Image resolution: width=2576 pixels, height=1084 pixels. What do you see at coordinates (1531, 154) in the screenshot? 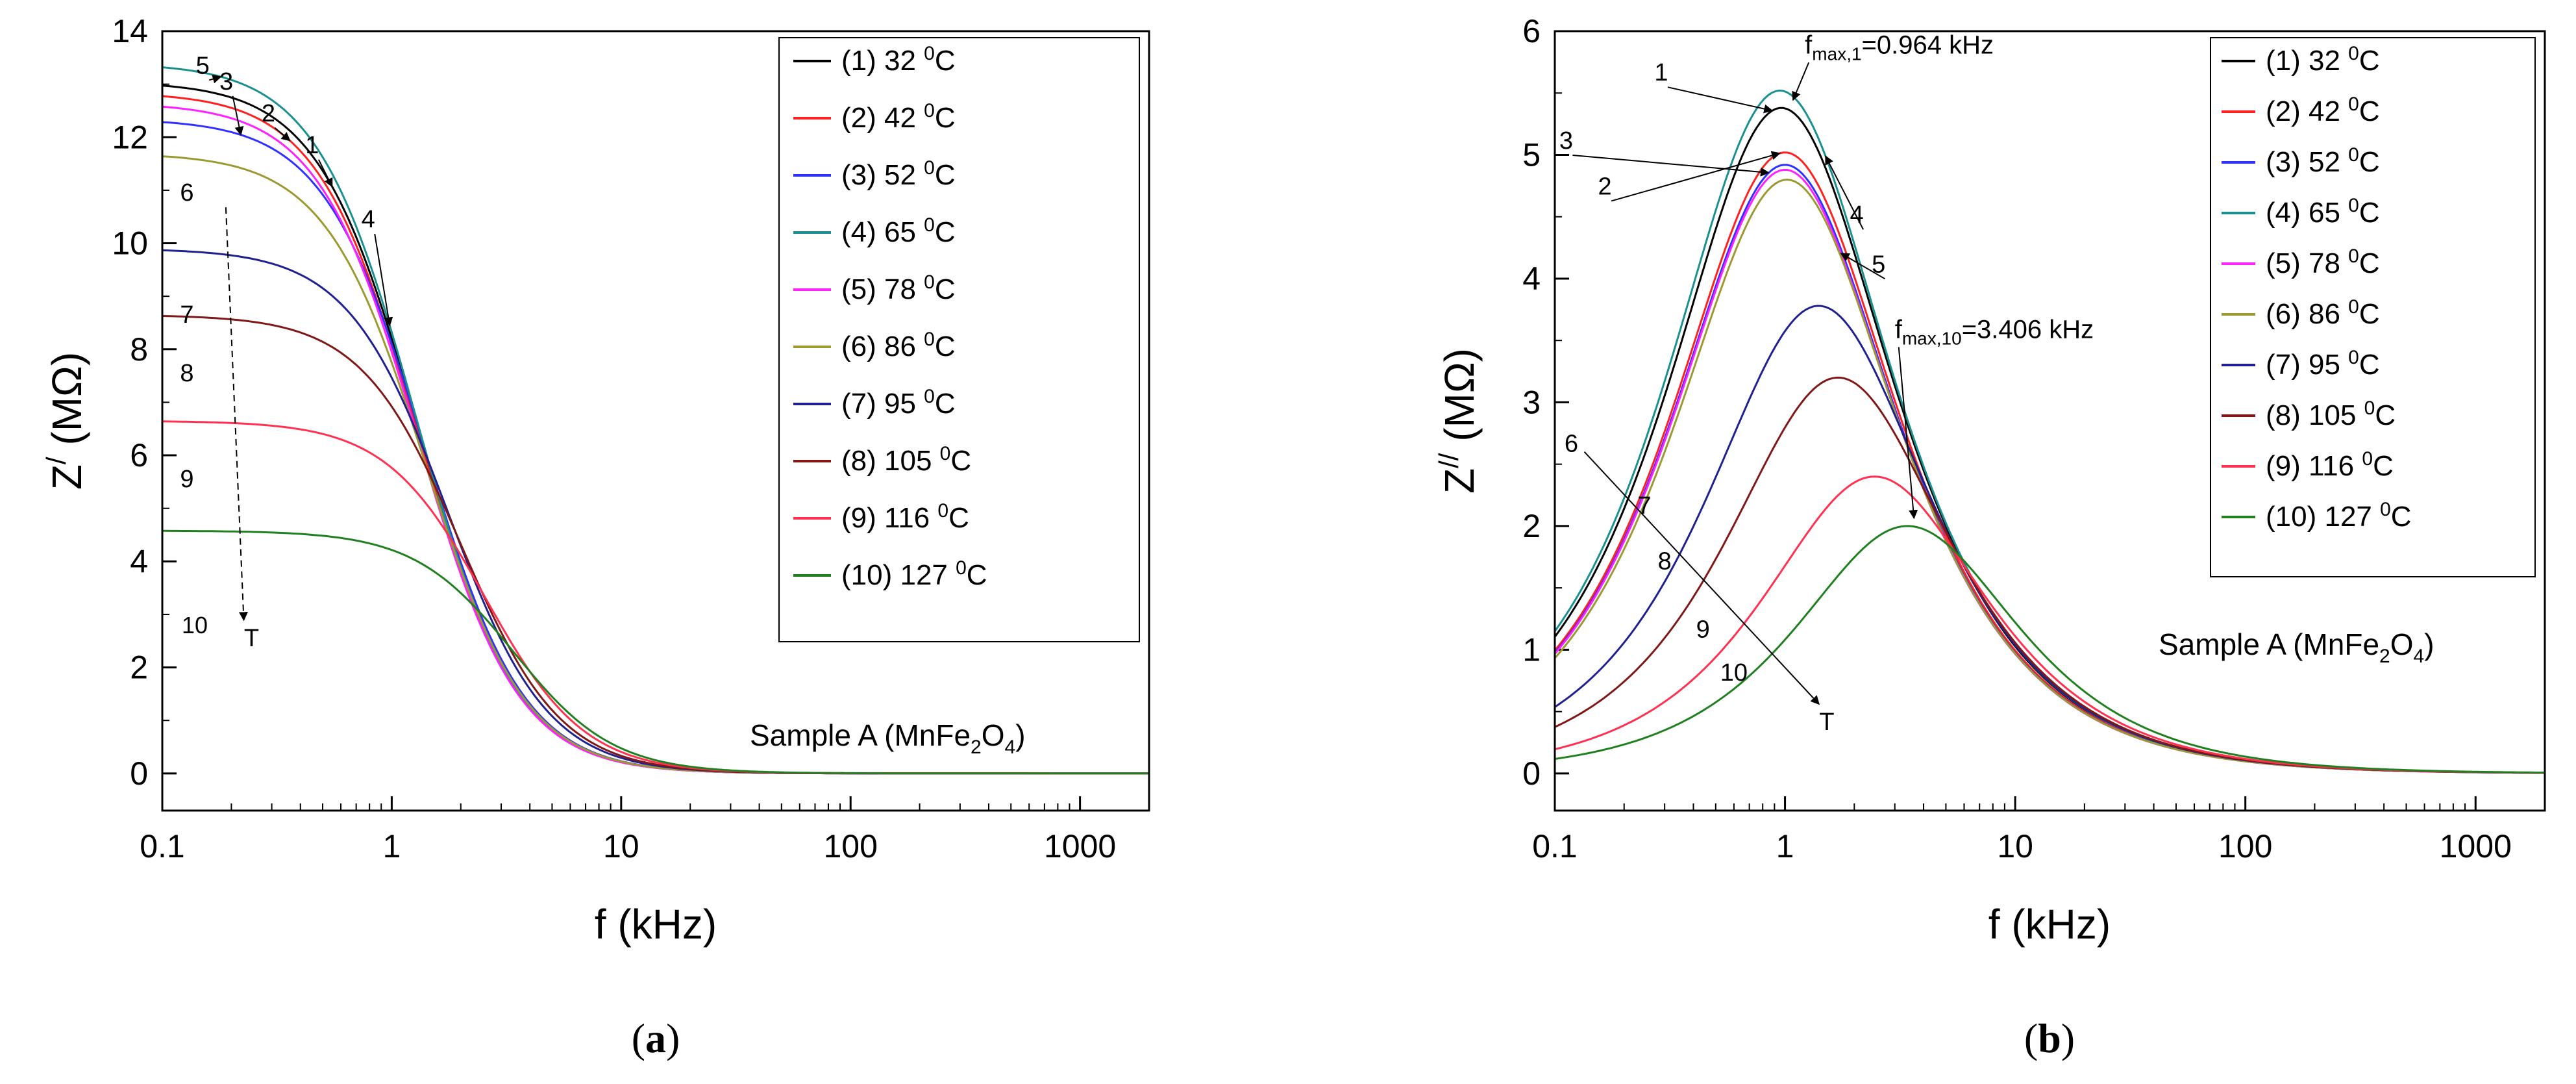
I see `y-tick-label: 5` at bounding box center [1531, 154].